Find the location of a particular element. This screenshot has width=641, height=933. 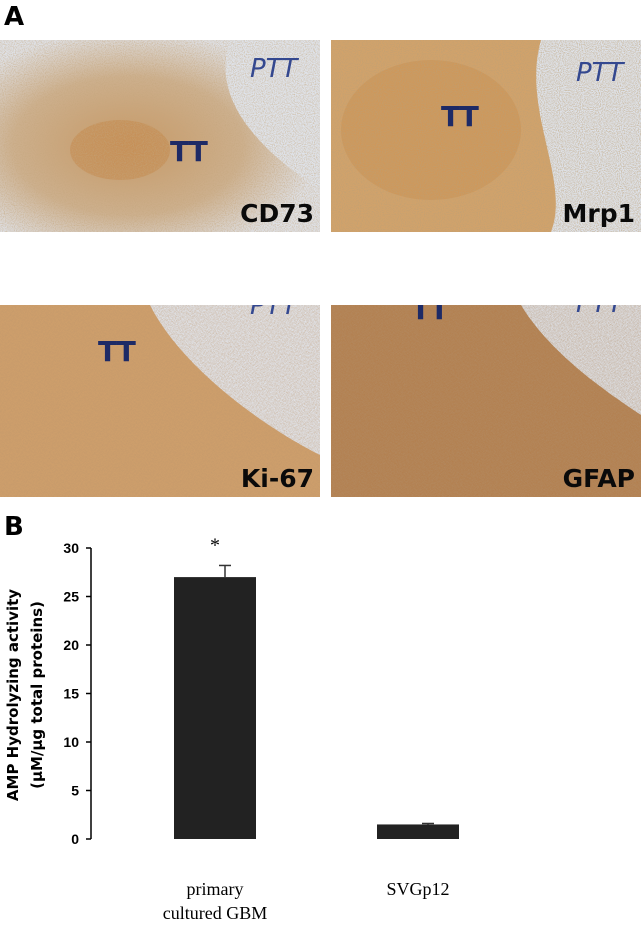

significance-marker: * is located at coordinates (215, 545).